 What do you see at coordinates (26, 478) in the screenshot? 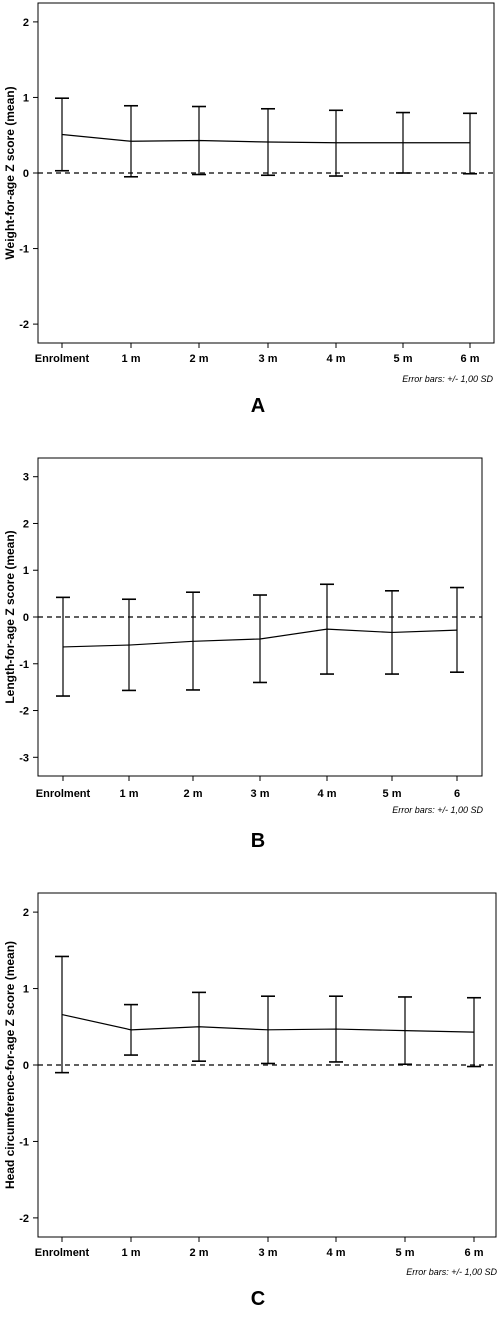
I see `y-tick-label: 3` at bounding box center [26, 478].